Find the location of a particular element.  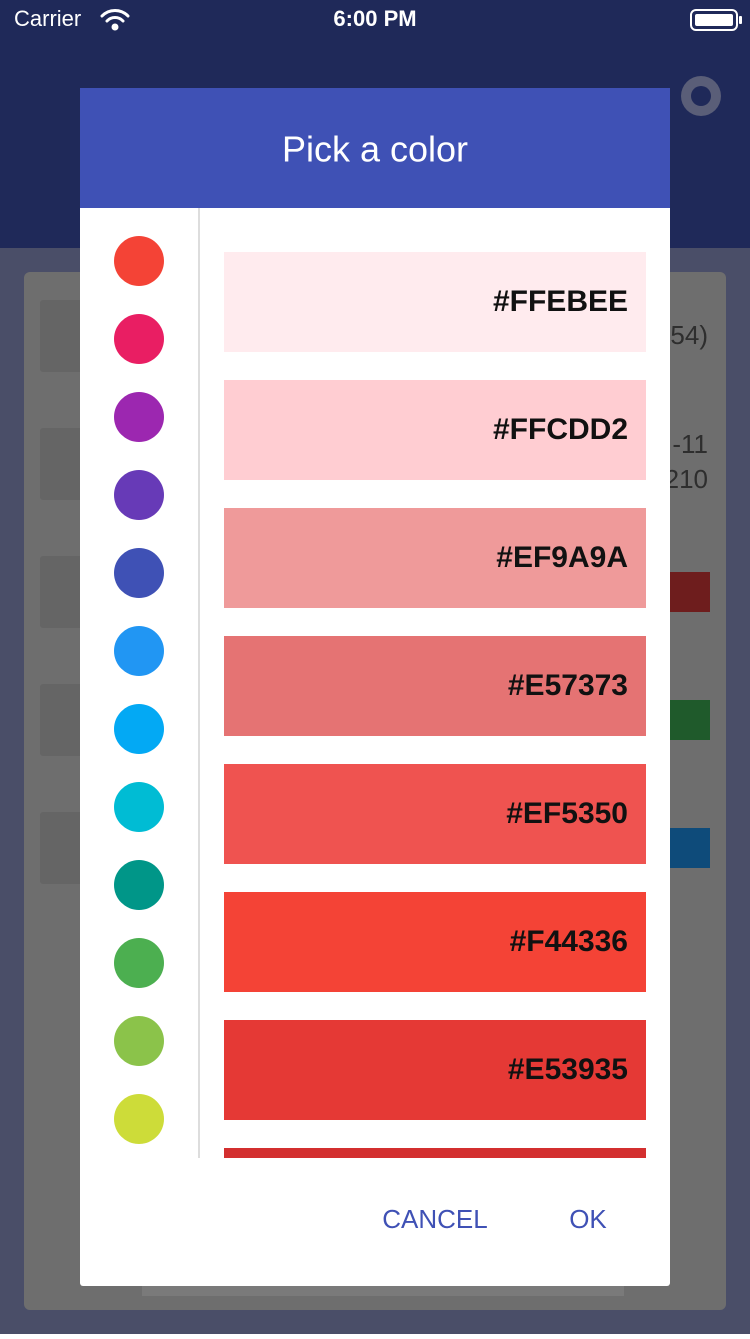

ok-button: OK is located at coordinates (588, 1219).